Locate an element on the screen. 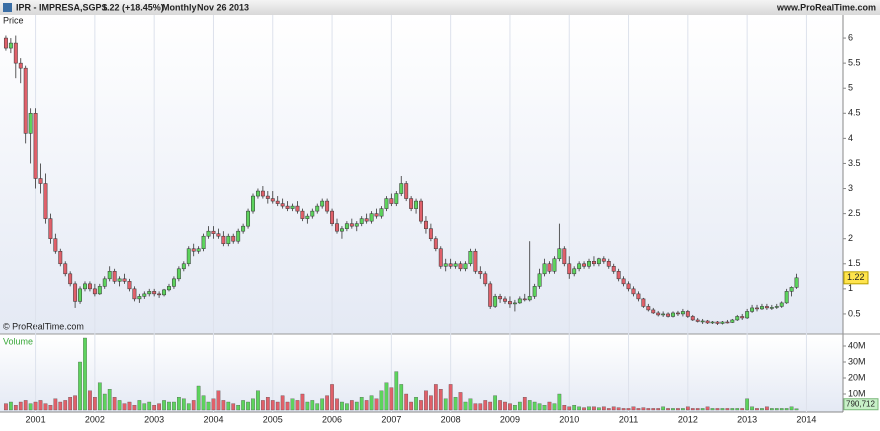 The image size is (880, 431). copyright: © ProRealTime.com is located at coordinates (43, 326).